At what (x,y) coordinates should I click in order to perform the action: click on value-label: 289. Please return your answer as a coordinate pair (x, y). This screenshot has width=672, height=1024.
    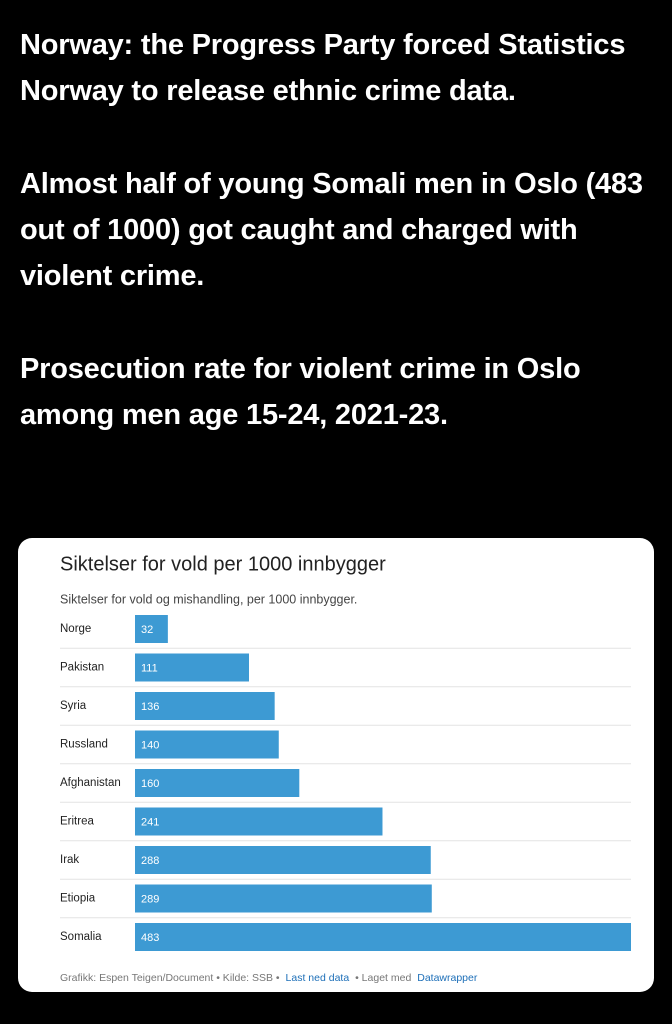
    Looking at the image, I should click on (150, 899).